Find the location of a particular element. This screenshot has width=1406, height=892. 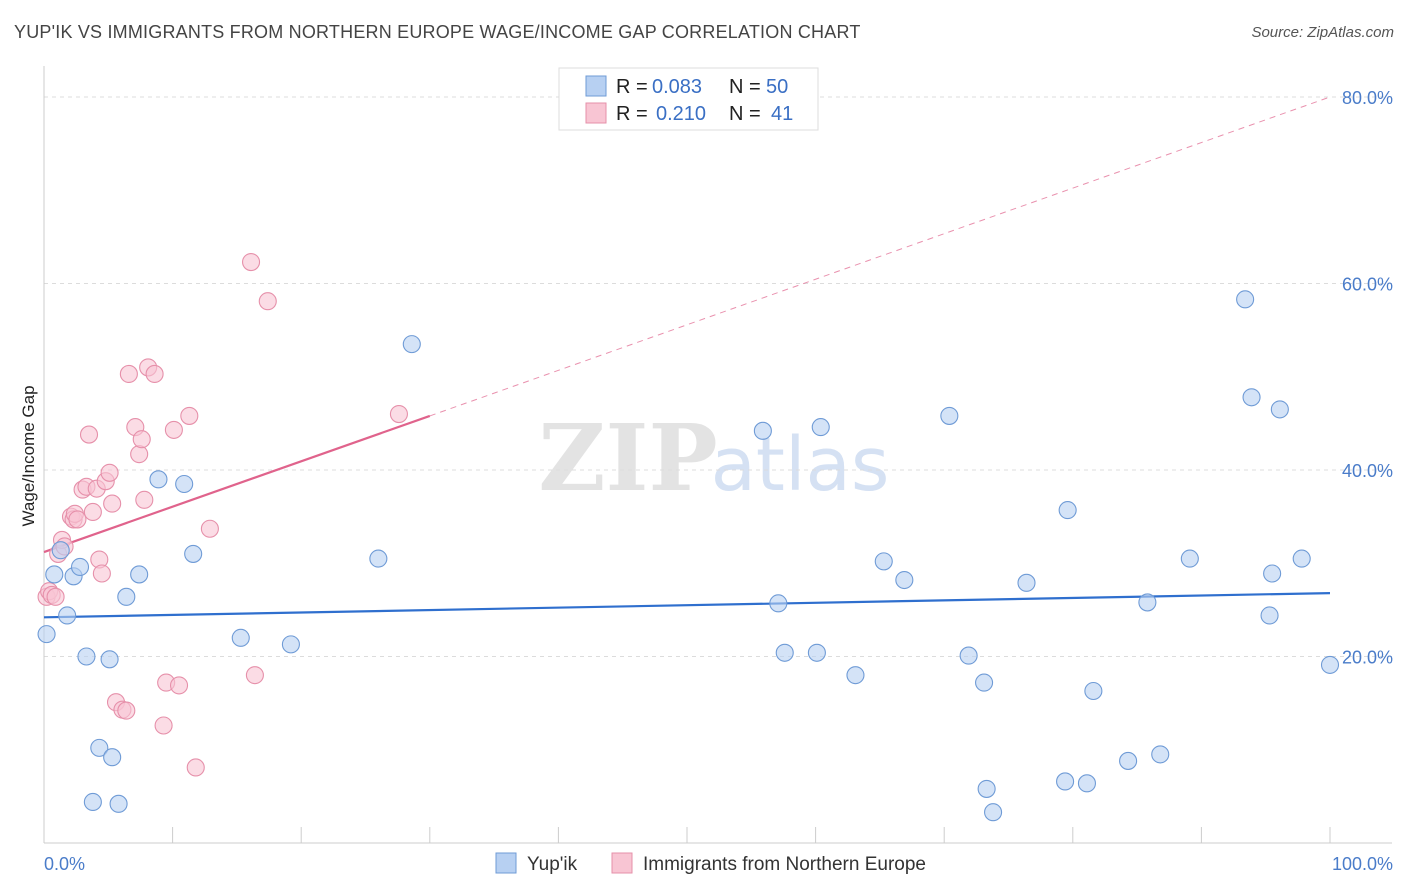

bottom-legend-swatch-yupik is located at coordinates (506, 863).